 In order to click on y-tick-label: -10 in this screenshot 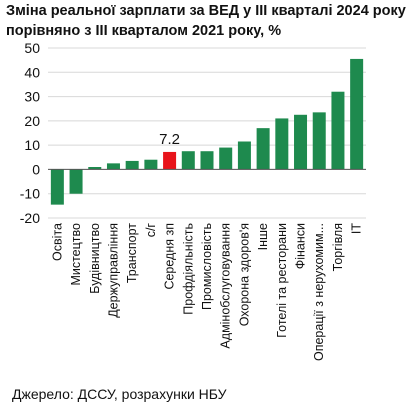, I will do `click(30, 194)`.